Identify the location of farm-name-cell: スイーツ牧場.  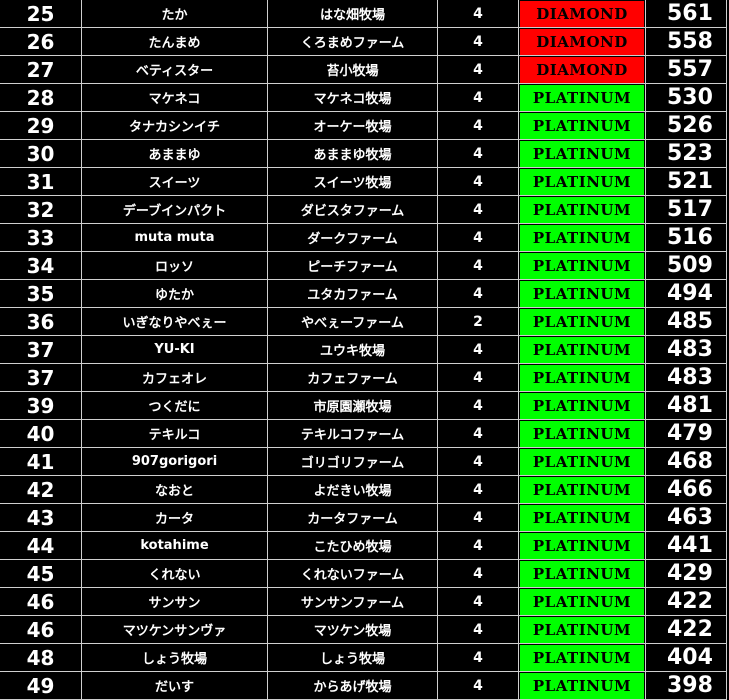
(353, 182).